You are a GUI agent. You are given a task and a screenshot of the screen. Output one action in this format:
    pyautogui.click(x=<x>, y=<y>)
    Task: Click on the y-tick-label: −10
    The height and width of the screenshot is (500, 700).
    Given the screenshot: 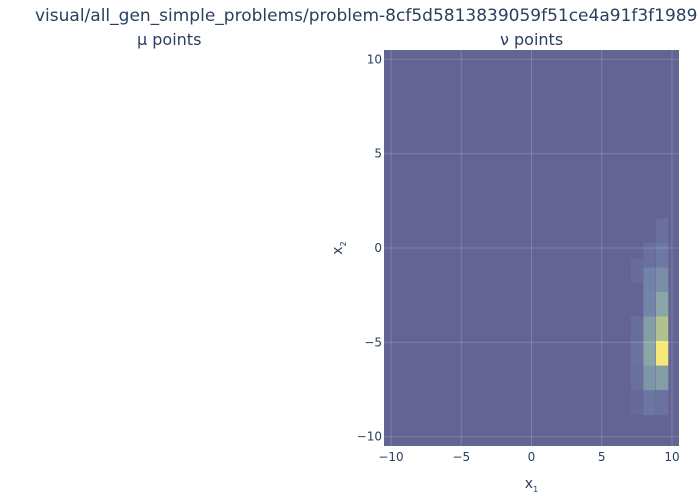 What is the action you would take?
    pyautogui.click(x=369, y=437)
    